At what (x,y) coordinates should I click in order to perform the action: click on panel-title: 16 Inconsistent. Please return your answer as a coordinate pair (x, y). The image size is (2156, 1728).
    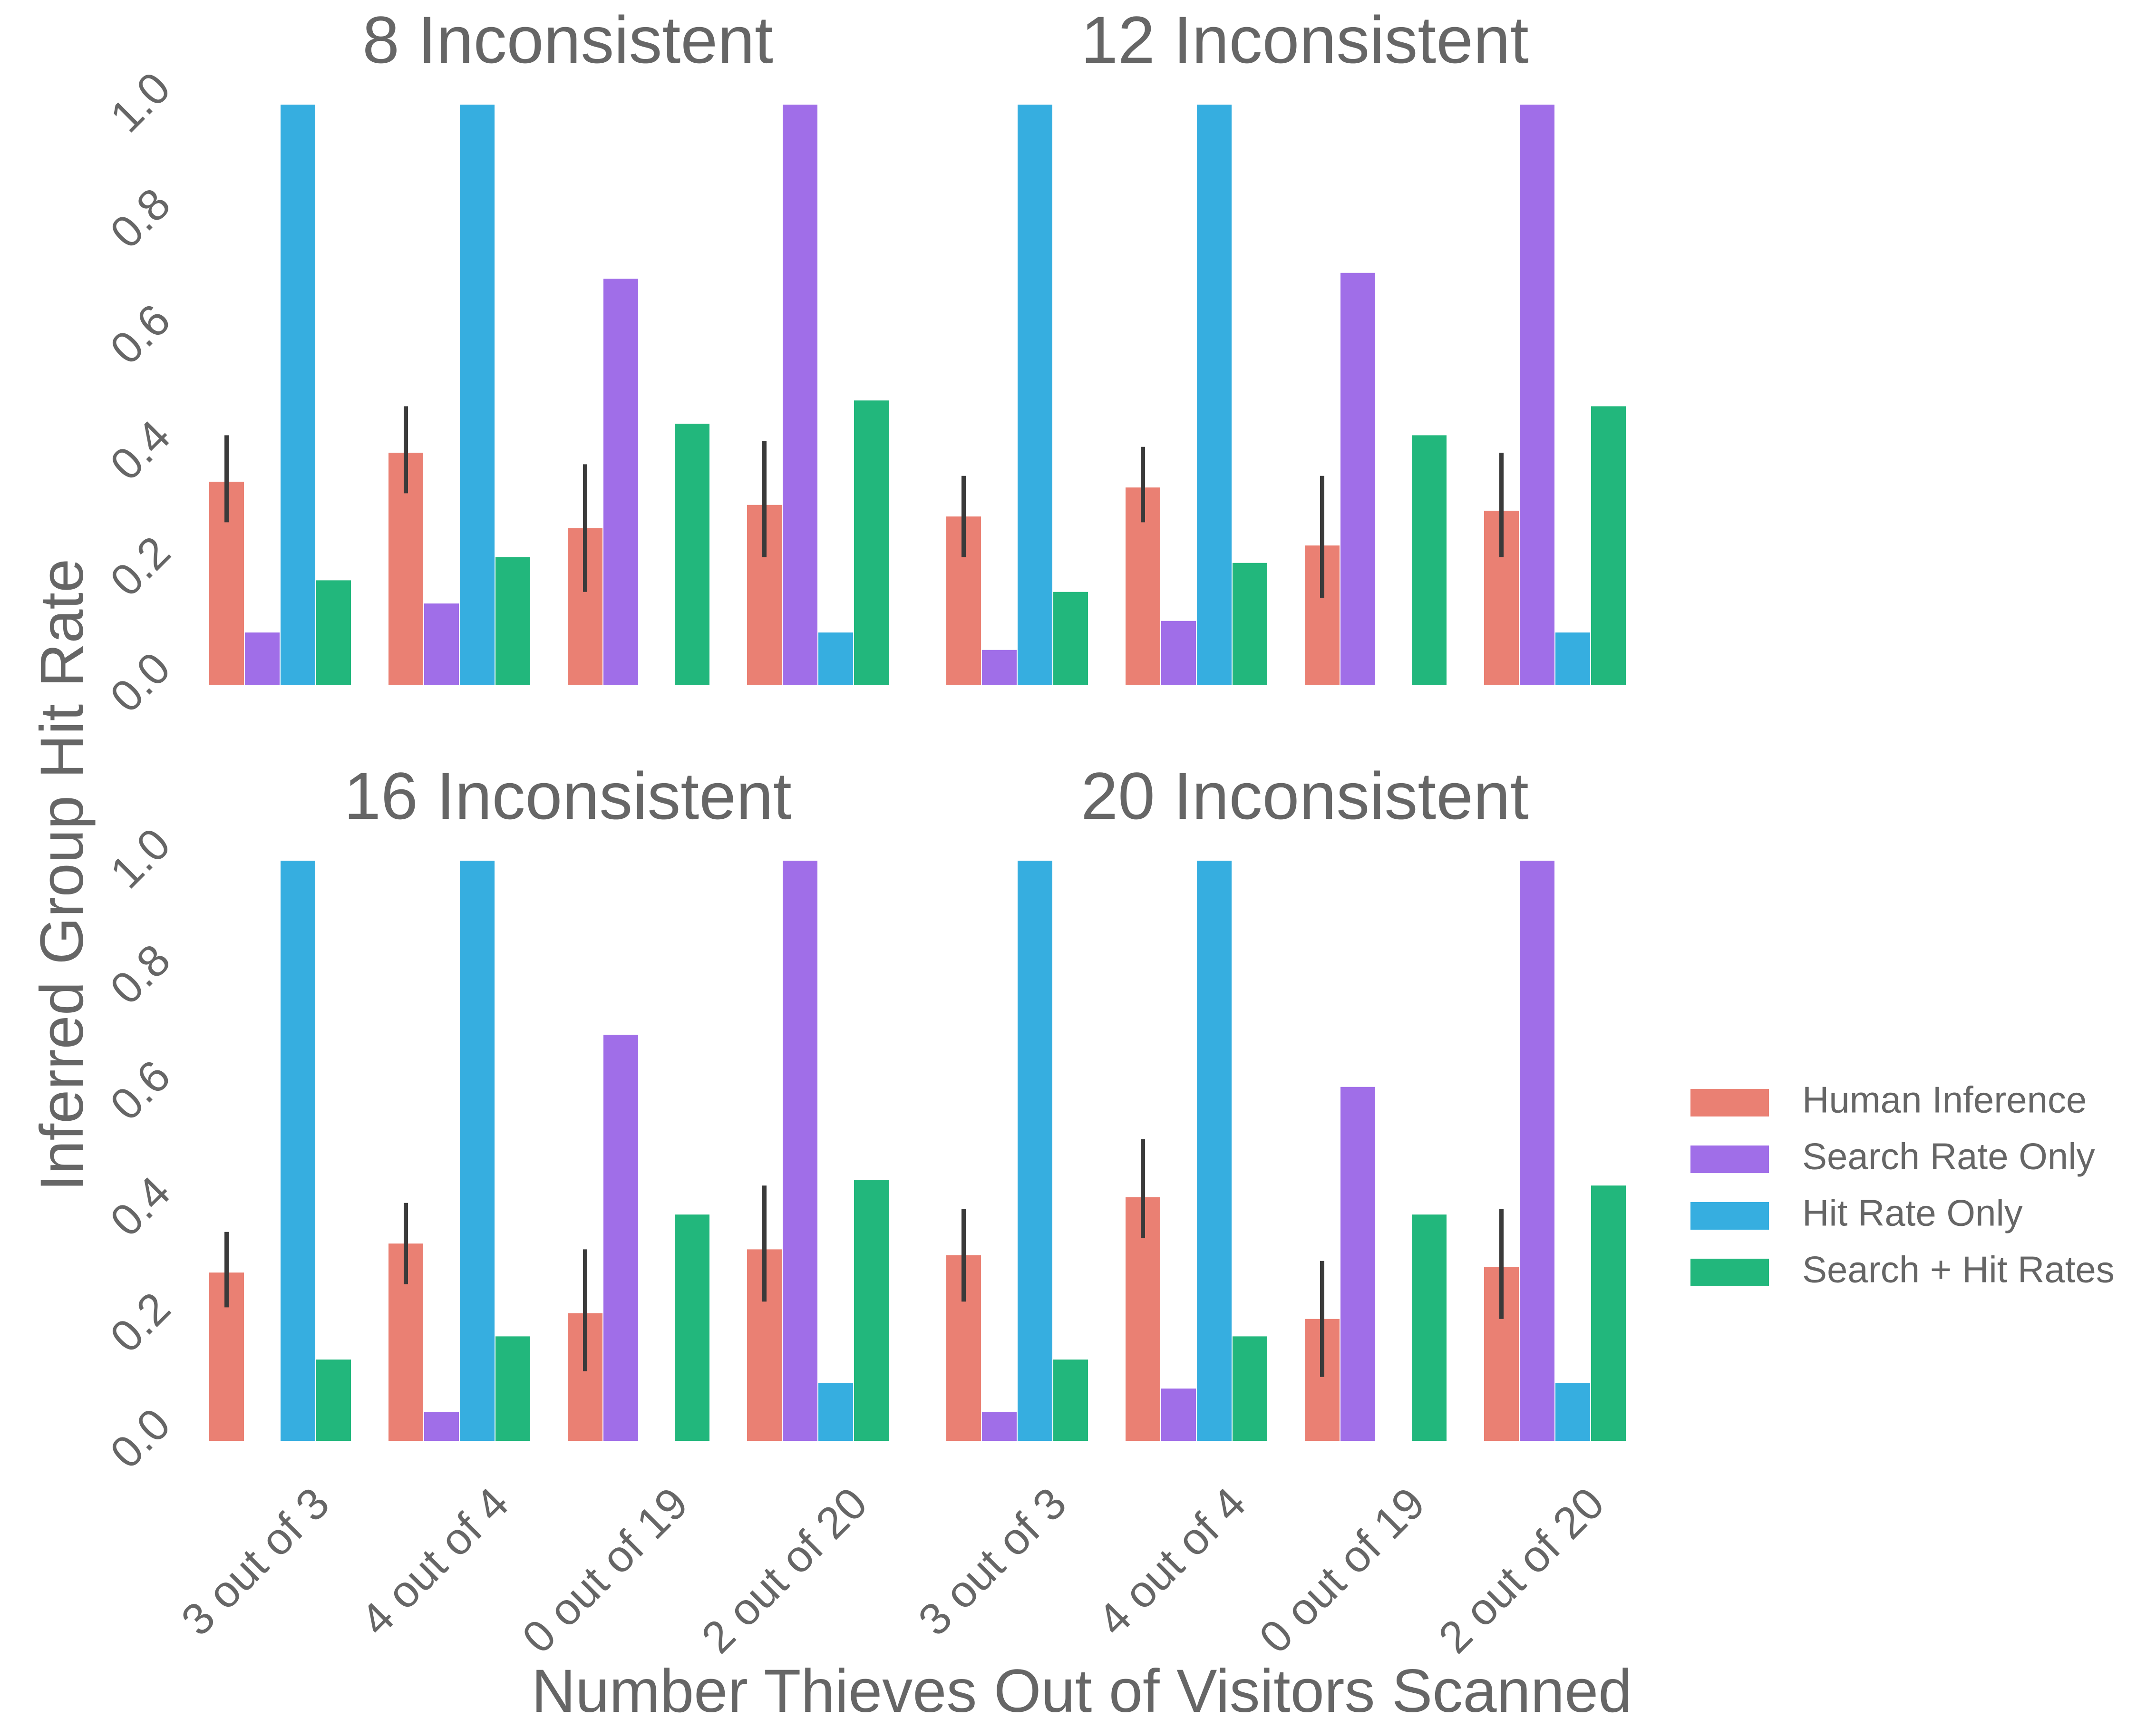
    Looking at the image, I should click on (568, 795).